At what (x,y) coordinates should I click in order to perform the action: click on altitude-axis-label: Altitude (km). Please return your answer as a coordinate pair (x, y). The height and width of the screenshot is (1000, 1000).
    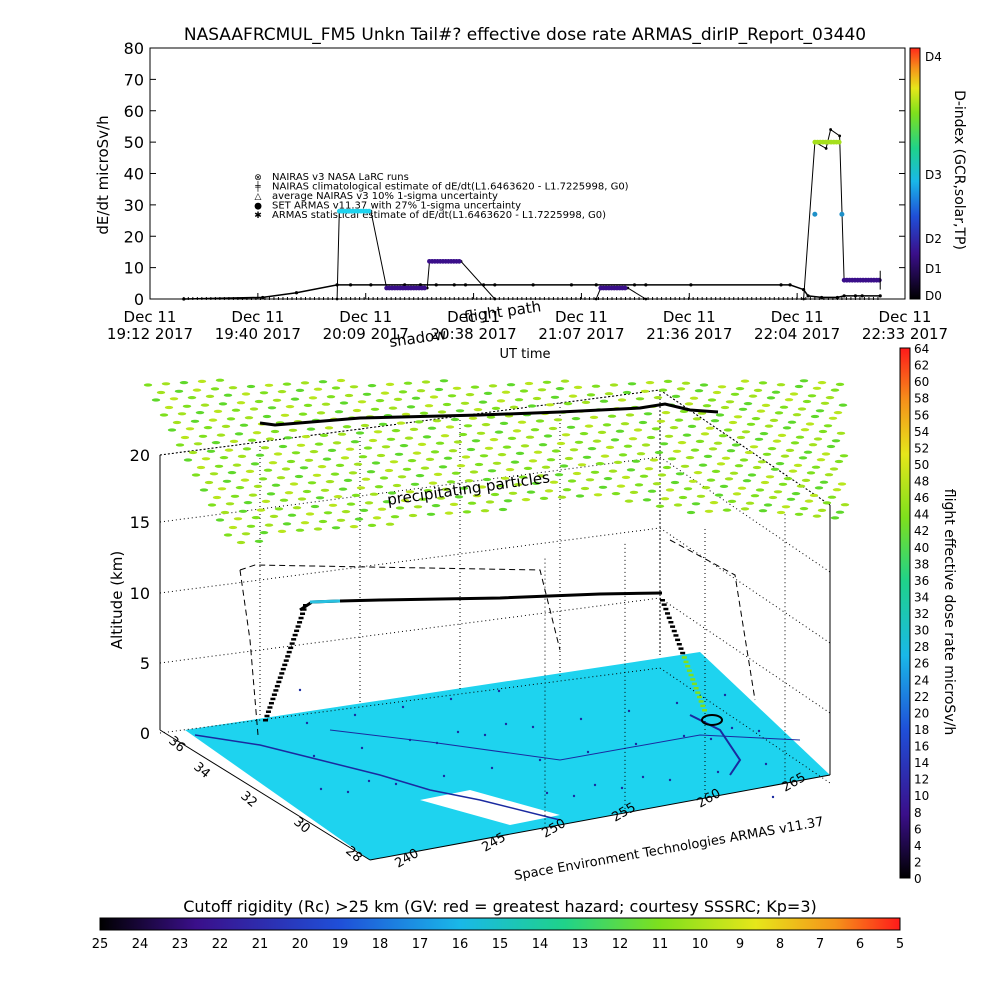
    Looking at the image, I should click on (117, 600).